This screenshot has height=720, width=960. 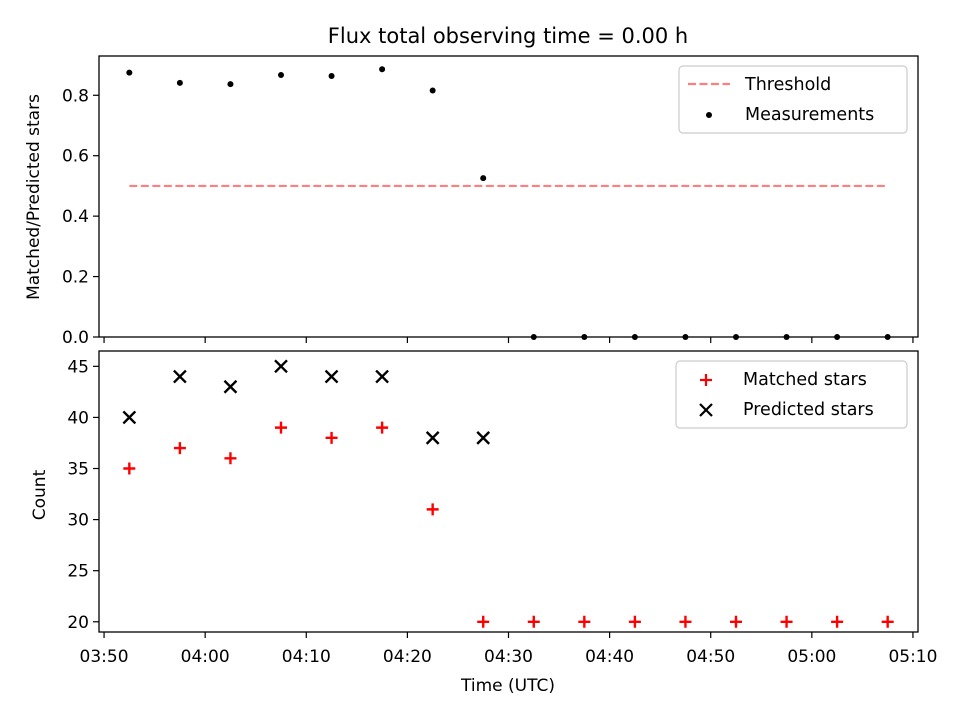 I want to click on x-tick-label: 03:50, so click(x=104, y=657).